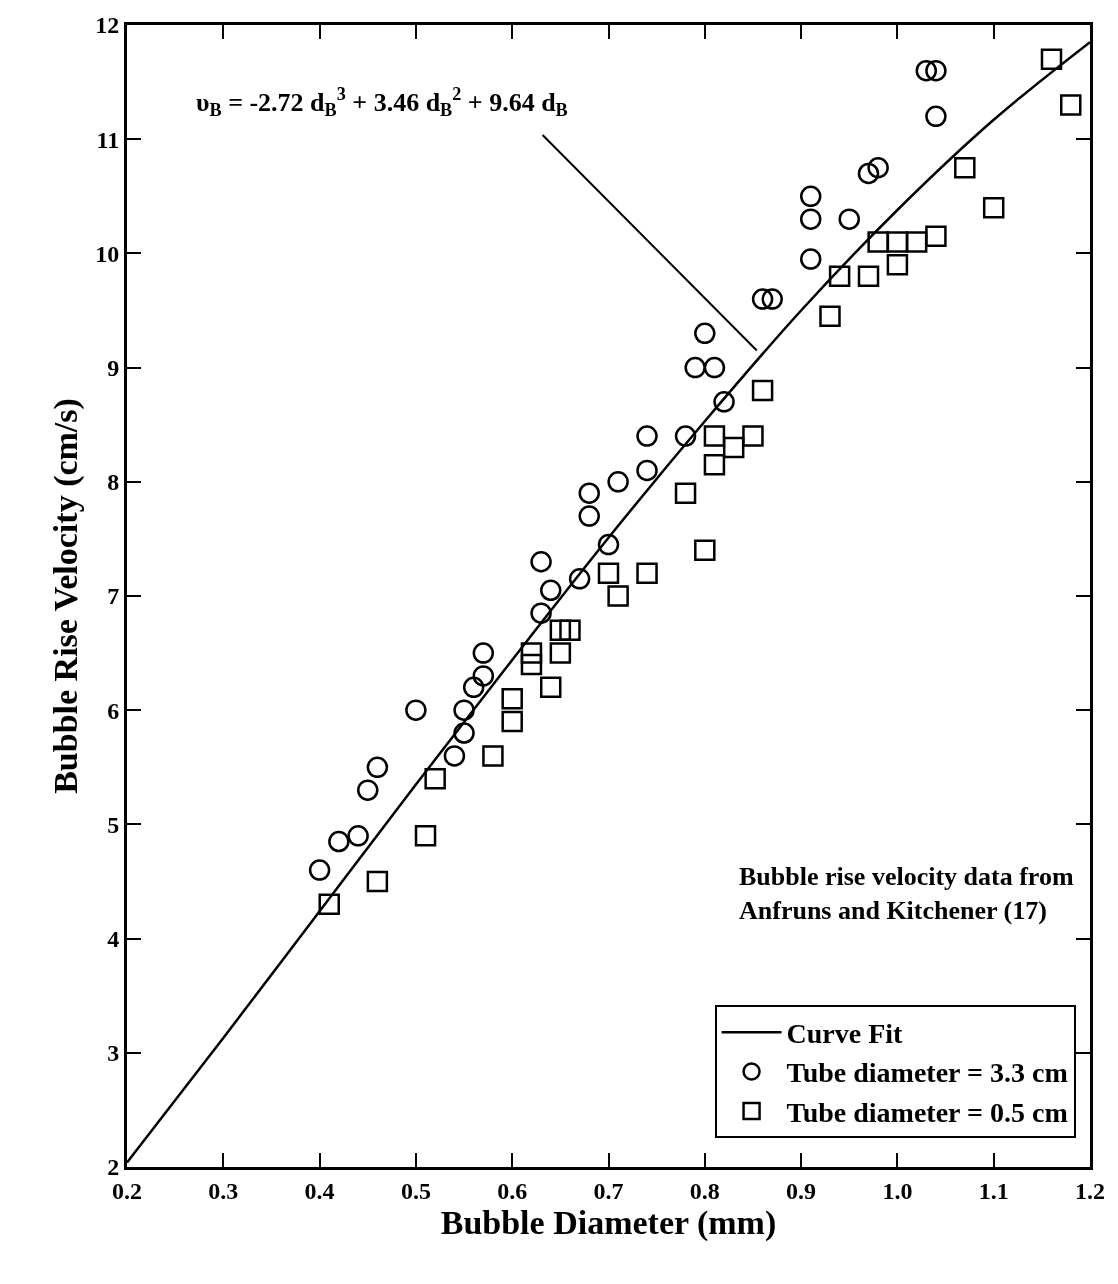  I want to click on legend-label: Tube diameter = 0.5 cm, so click(927, 1112).